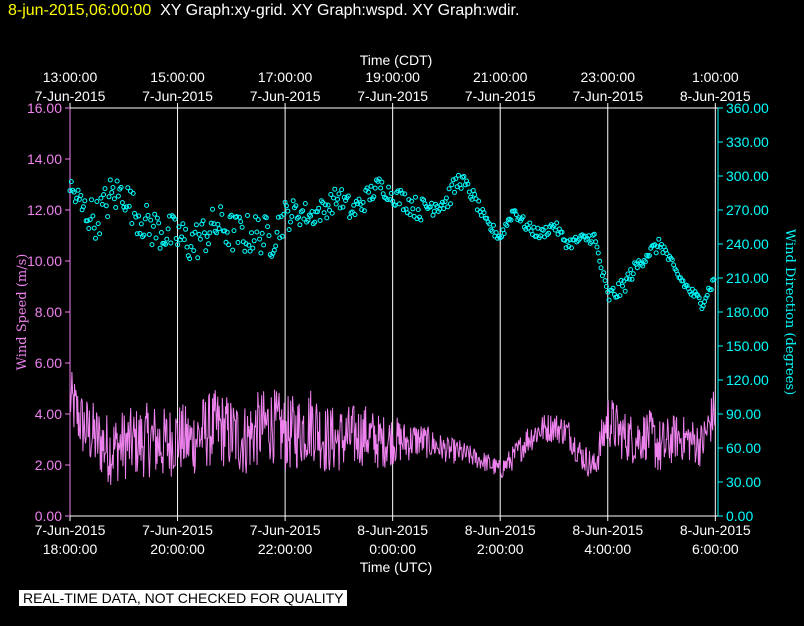  Describe the element at coordinates (715, 549) in the screenshot. I see `bottom-tick-label-time: 6:00:00` at that location.